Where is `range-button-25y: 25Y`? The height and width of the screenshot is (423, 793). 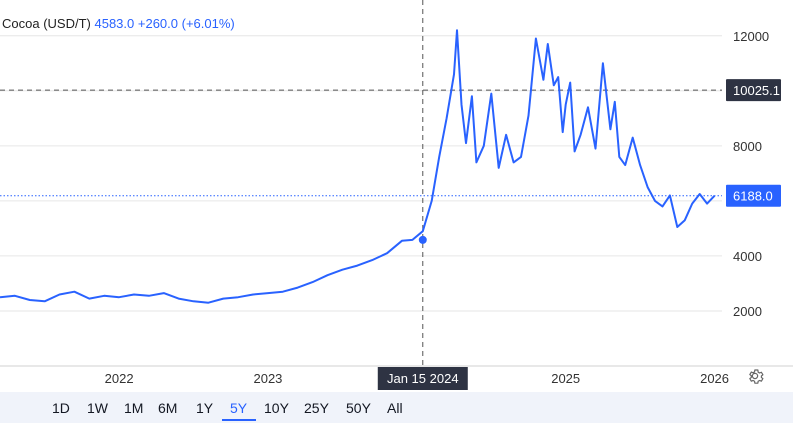
range-button-25y: 25Y is located at coordinates (316, 408).